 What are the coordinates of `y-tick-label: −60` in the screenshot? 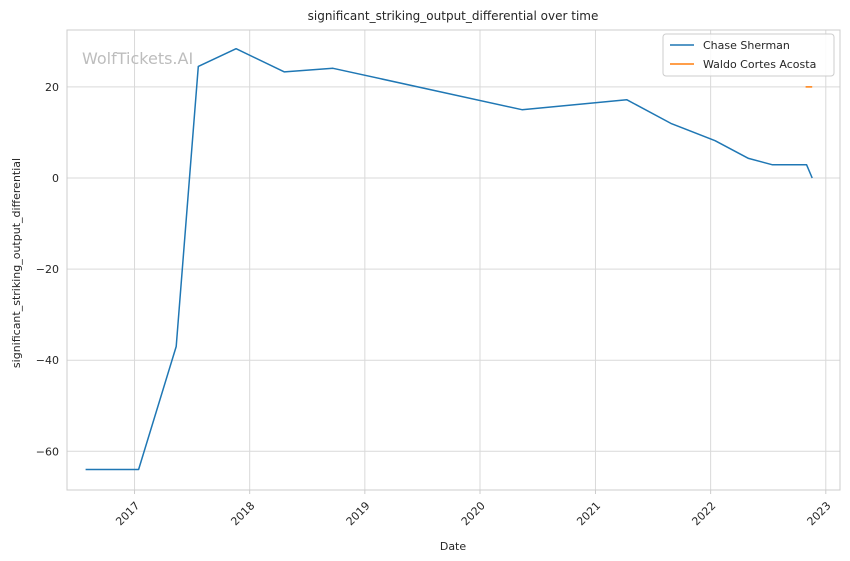 It's located at (47, 451).